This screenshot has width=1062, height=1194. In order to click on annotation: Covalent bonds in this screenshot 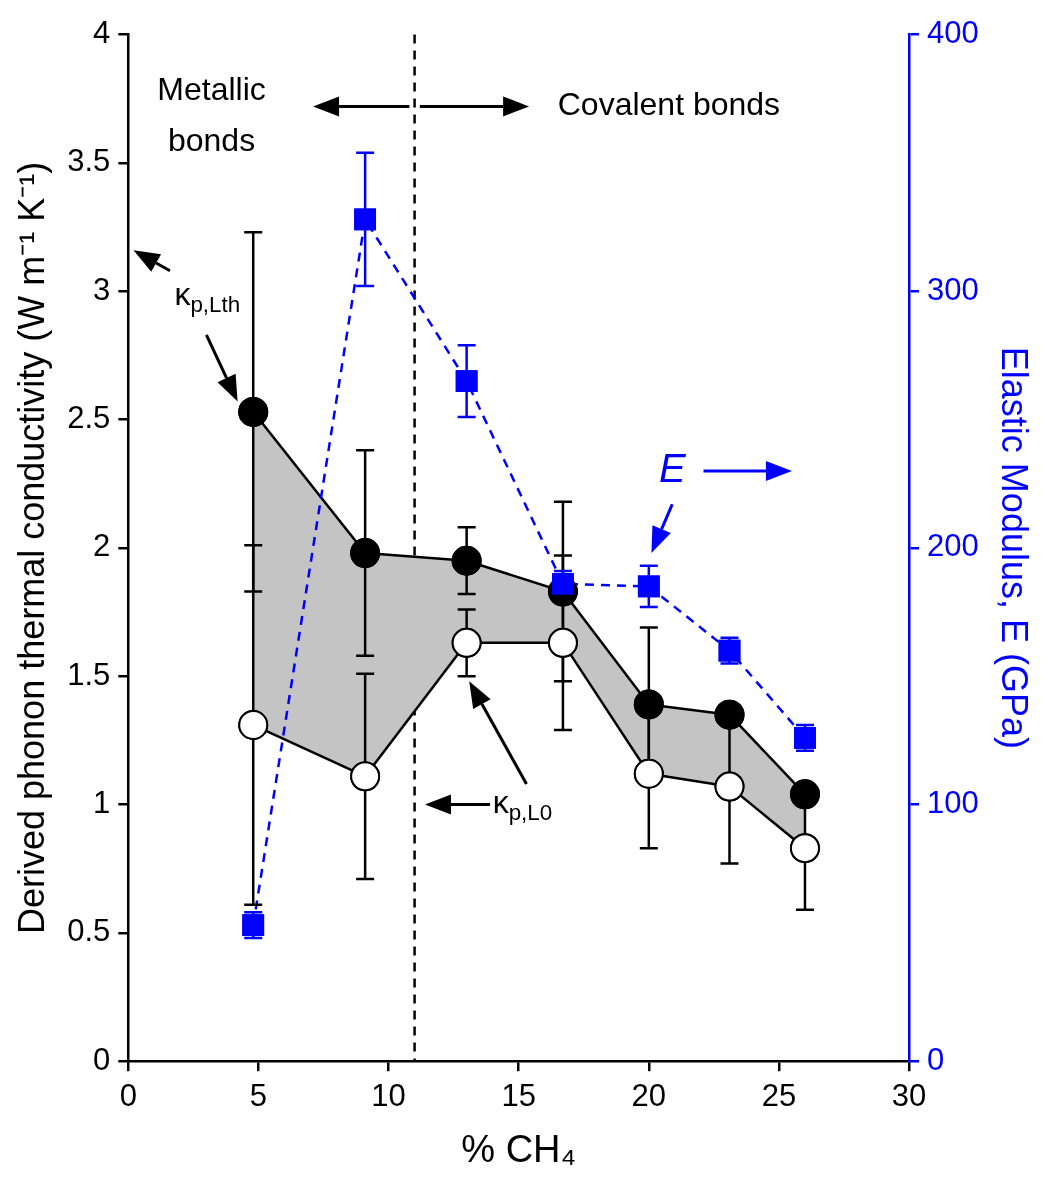, I will do `click(669, 104)`.